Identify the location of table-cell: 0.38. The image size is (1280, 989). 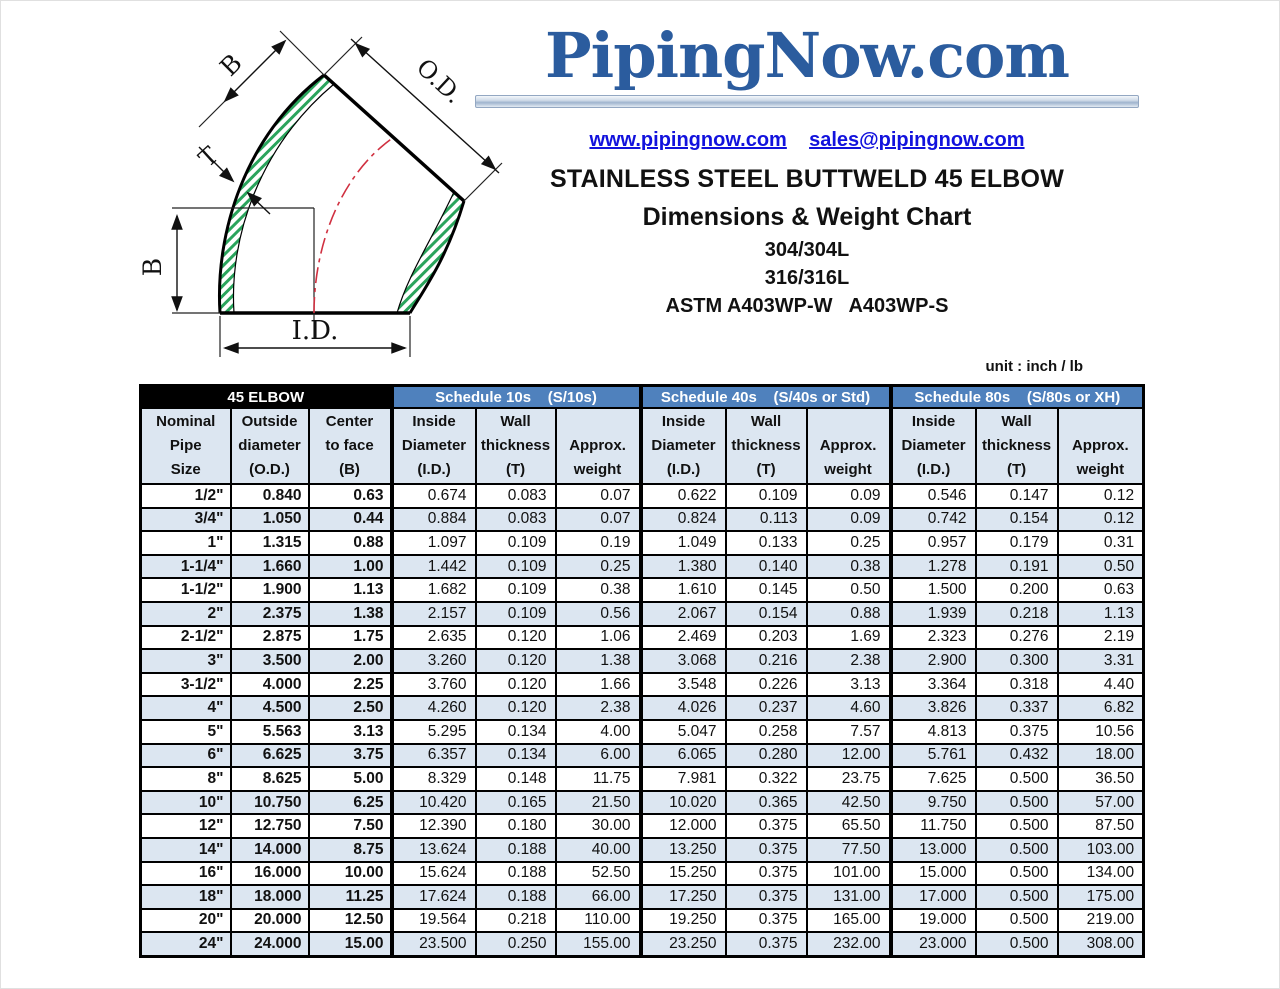
(598, 590).